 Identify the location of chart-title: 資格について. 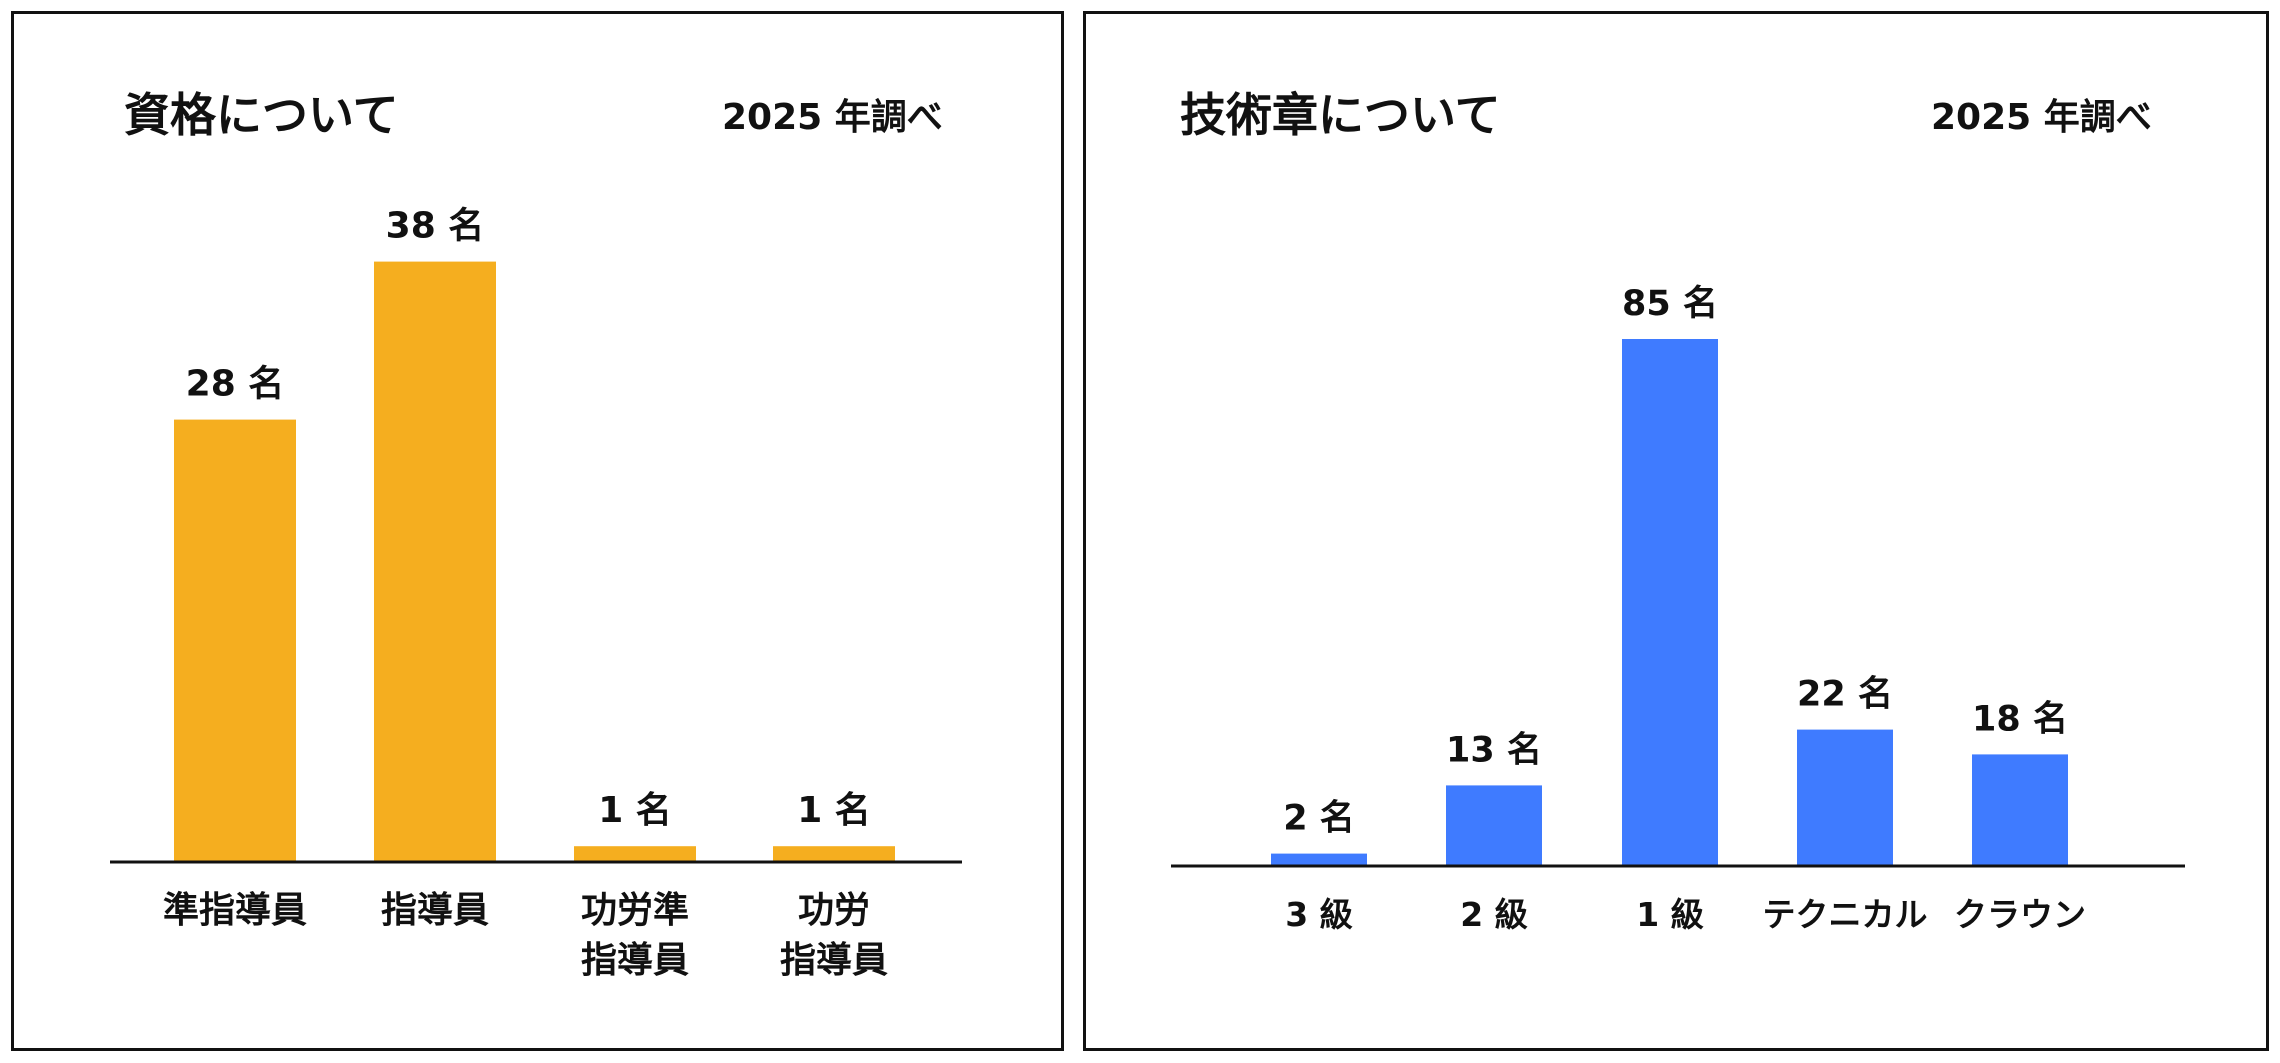
(261, 115).